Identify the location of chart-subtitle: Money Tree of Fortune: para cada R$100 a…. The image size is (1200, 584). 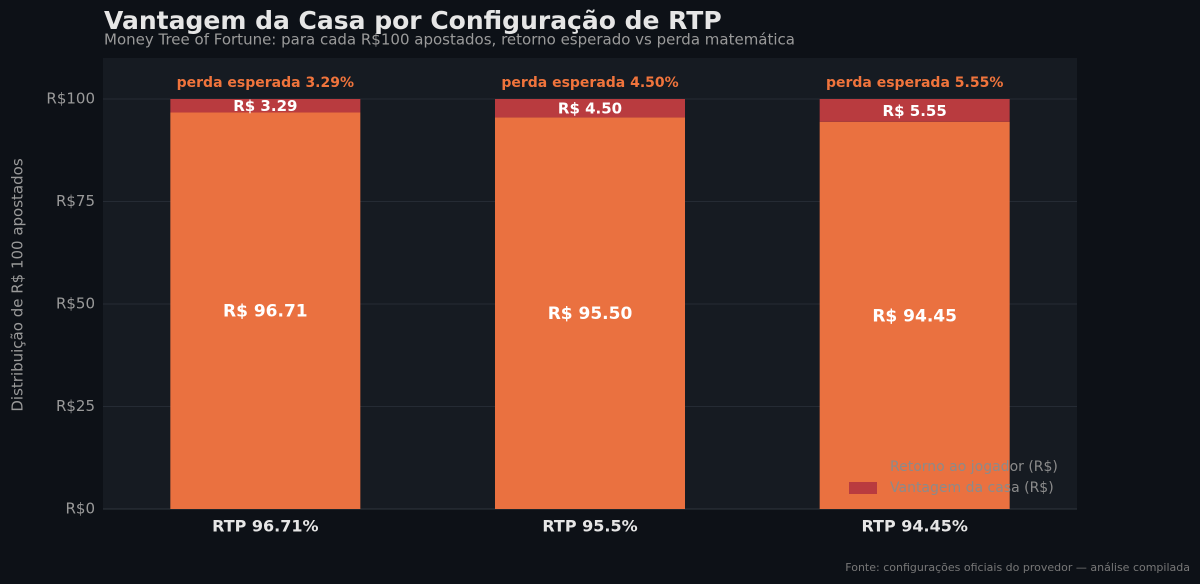
(449, 40).